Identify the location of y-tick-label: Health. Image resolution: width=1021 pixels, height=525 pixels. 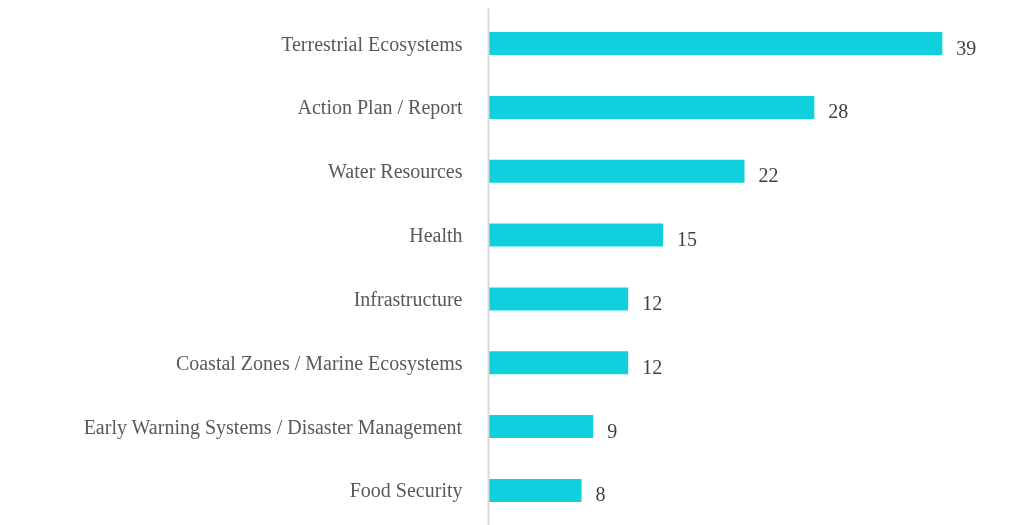
(436, 235).